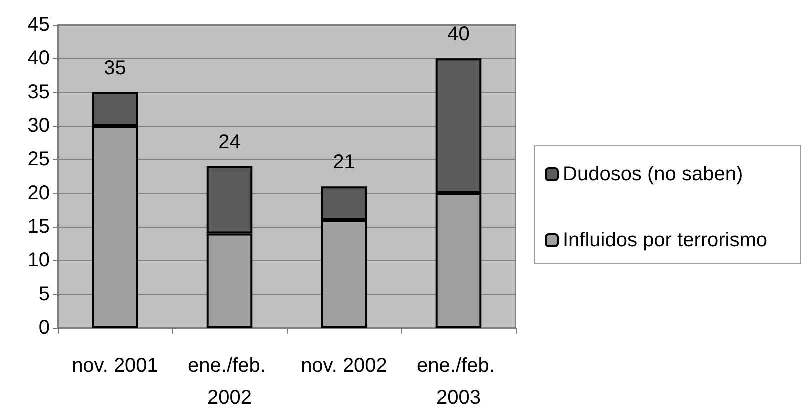 The image size is (803, 415). I want to click on total-label: 21, so click(344, 163).